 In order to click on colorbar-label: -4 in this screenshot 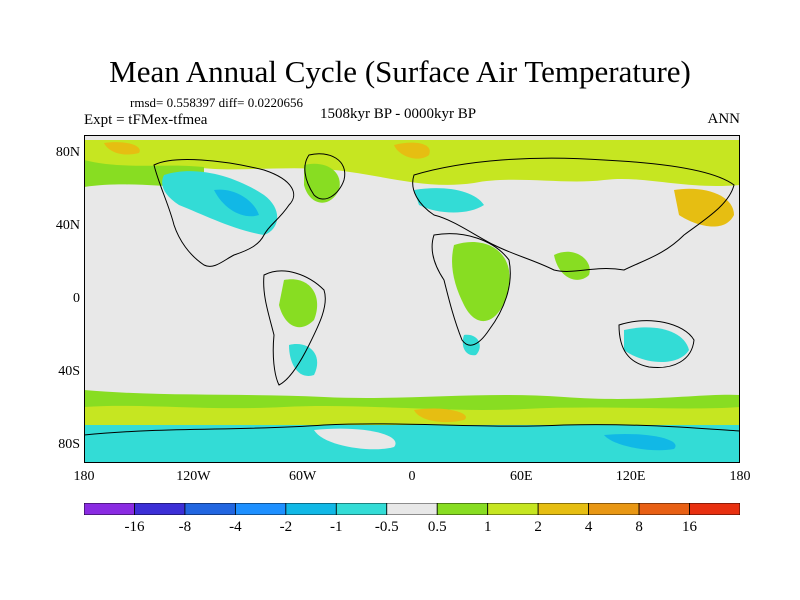, I will do `click(235, 527)`.